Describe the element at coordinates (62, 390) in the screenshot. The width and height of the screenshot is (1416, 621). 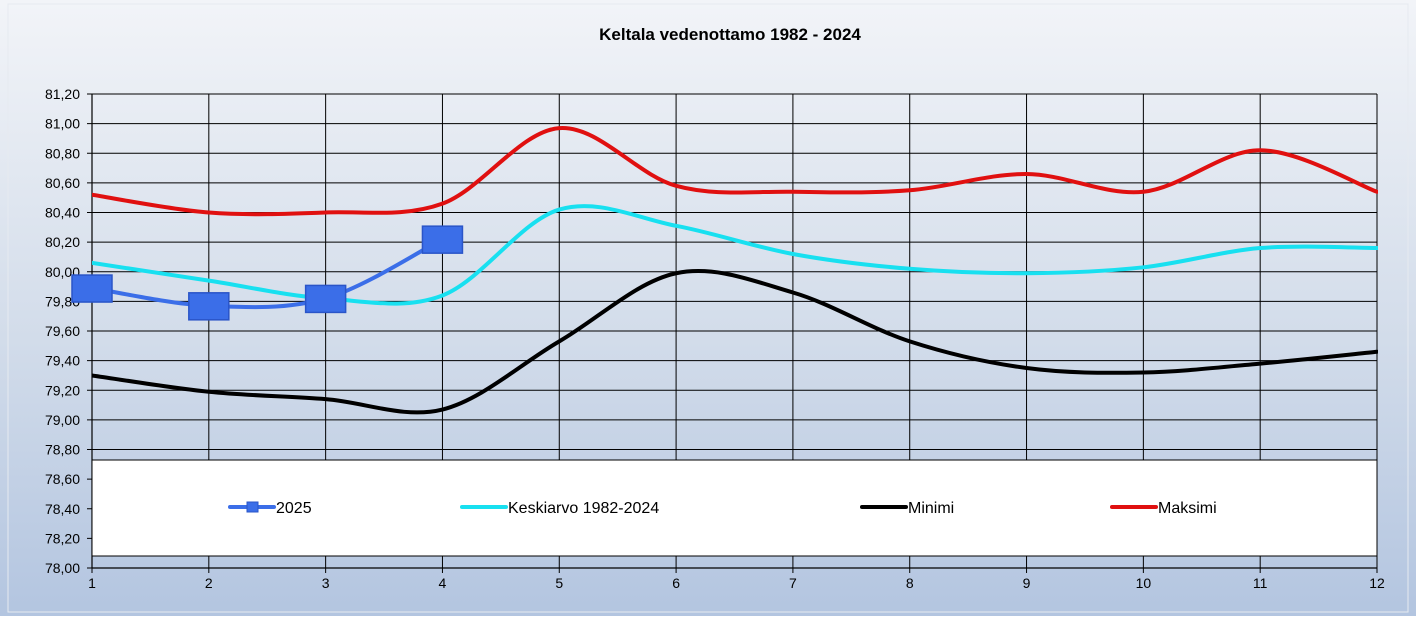
I see `y-tick-label: 79,20` at that location.